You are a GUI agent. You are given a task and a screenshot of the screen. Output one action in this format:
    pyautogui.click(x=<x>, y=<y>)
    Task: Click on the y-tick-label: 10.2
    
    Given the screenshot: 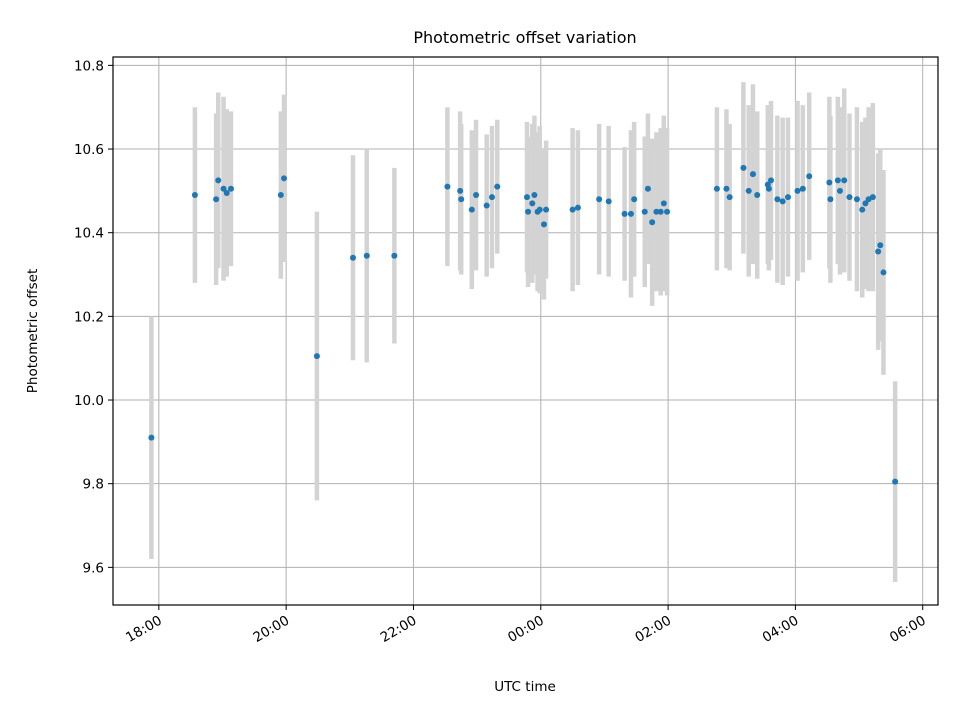 What is the action you would take?
    pyautogui.click(x=89, y=317)
    